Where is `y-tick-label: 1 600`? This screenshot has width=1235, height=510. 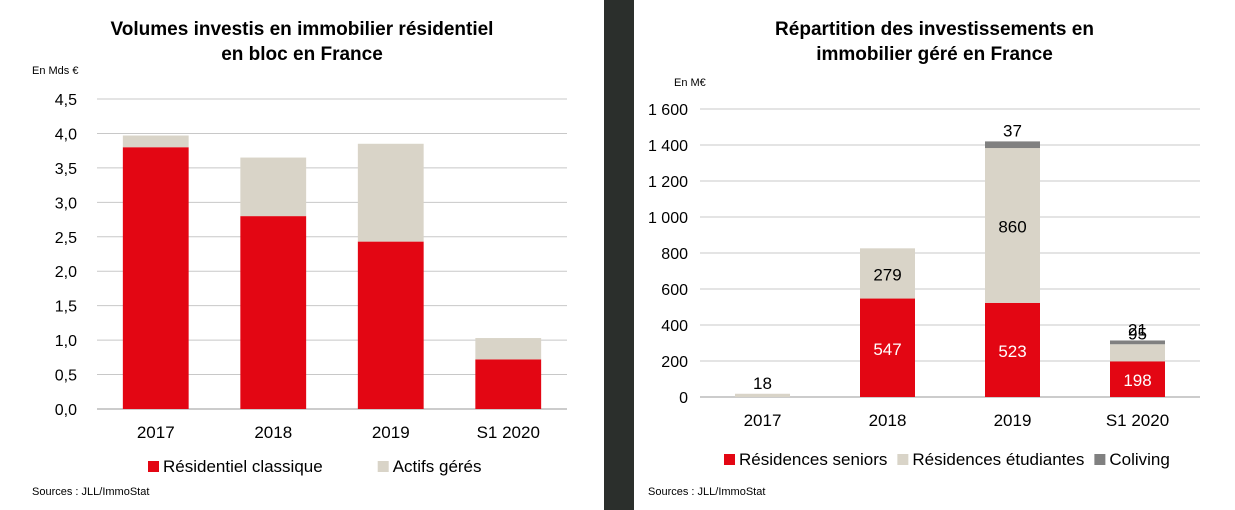 y-tick-label: 1 600 is located at coordinates (668, 110).